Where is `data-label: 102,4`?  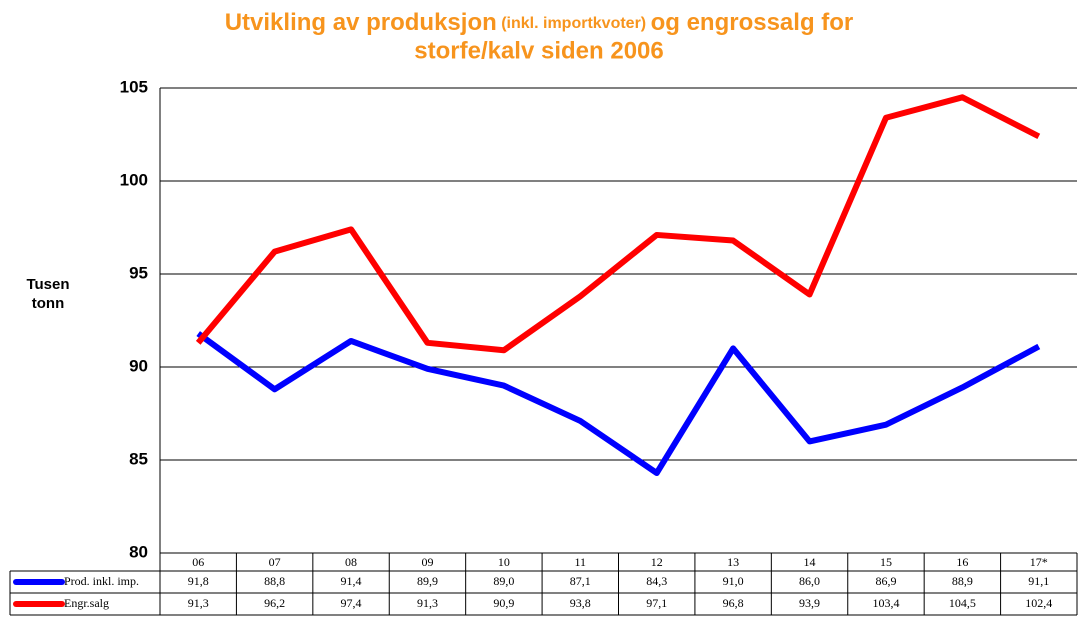
data-label: 102,4 is located at coordinates (1038, 603).